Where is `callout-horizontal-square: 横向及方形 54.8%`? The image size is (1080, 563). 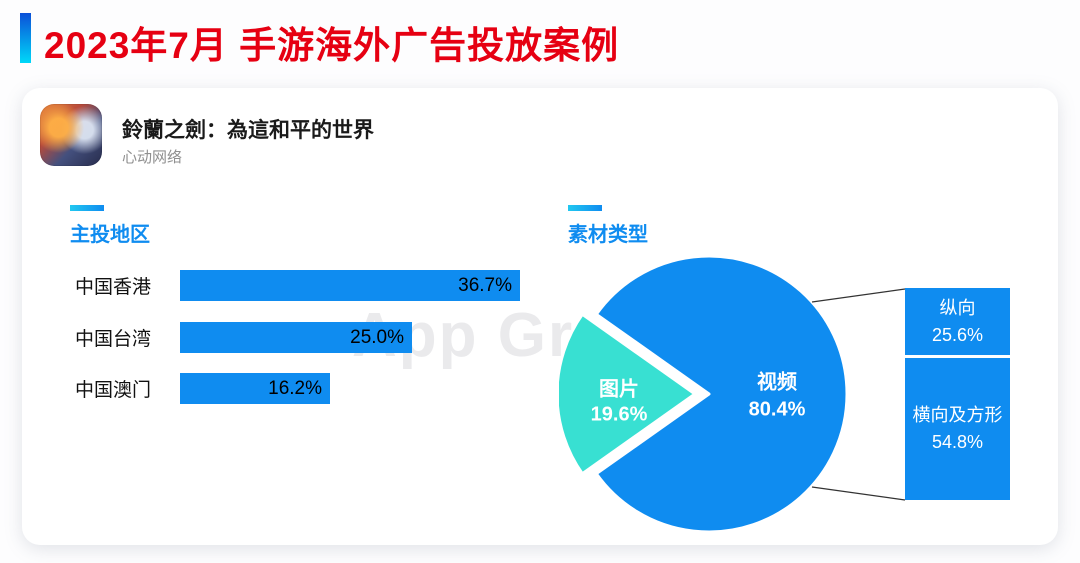
callout-horizontal-square: 横向及方形 54.8% is located at coordinates (957, 429).